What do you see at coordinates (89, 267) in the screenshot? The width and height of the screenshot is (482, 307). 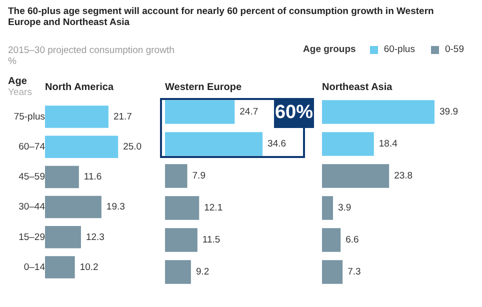 I see `data-label: 10.2` at bounding box center [89, 267].